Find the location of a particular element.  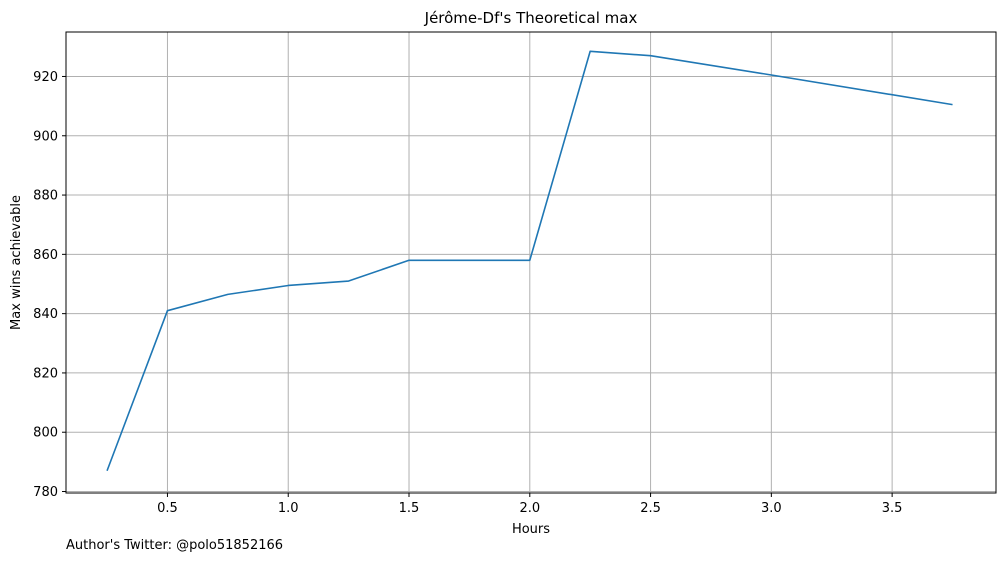

chart-title: Jérôme-Df's Theoretical max is located at coordinates (531, 18).